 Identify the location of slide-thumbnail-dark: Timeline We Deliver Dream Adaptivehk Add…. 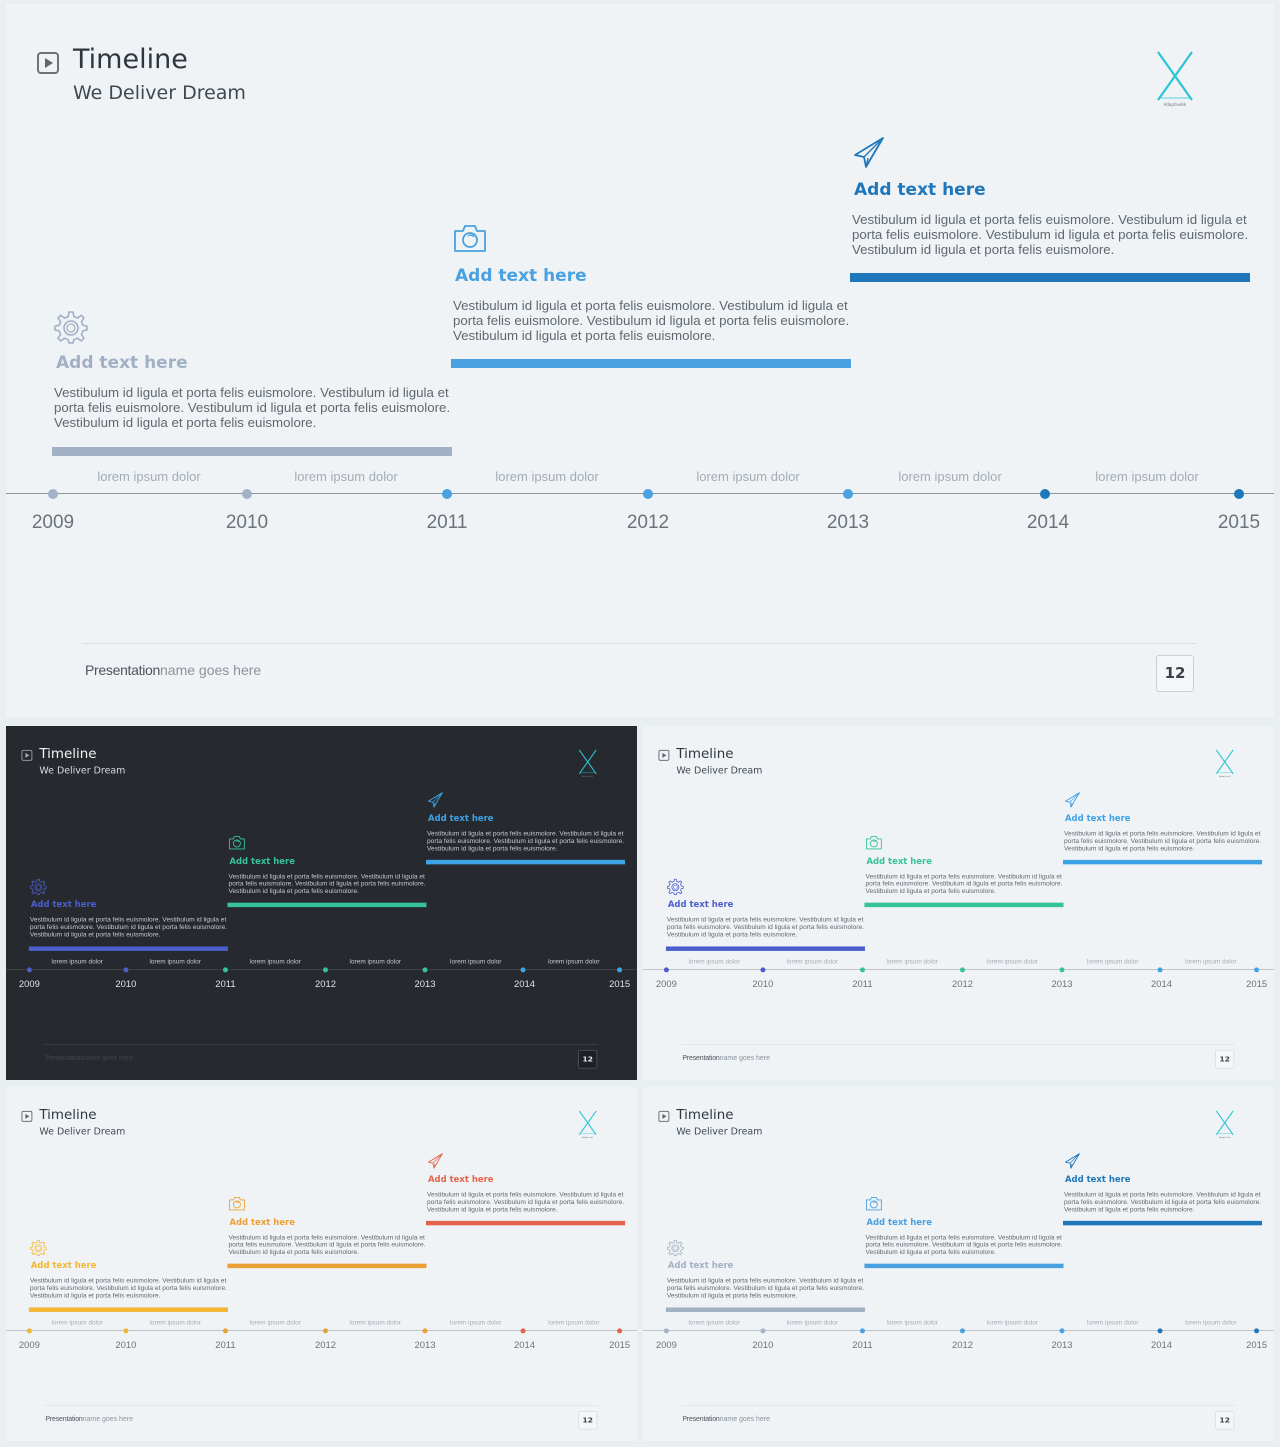
(321, 903).